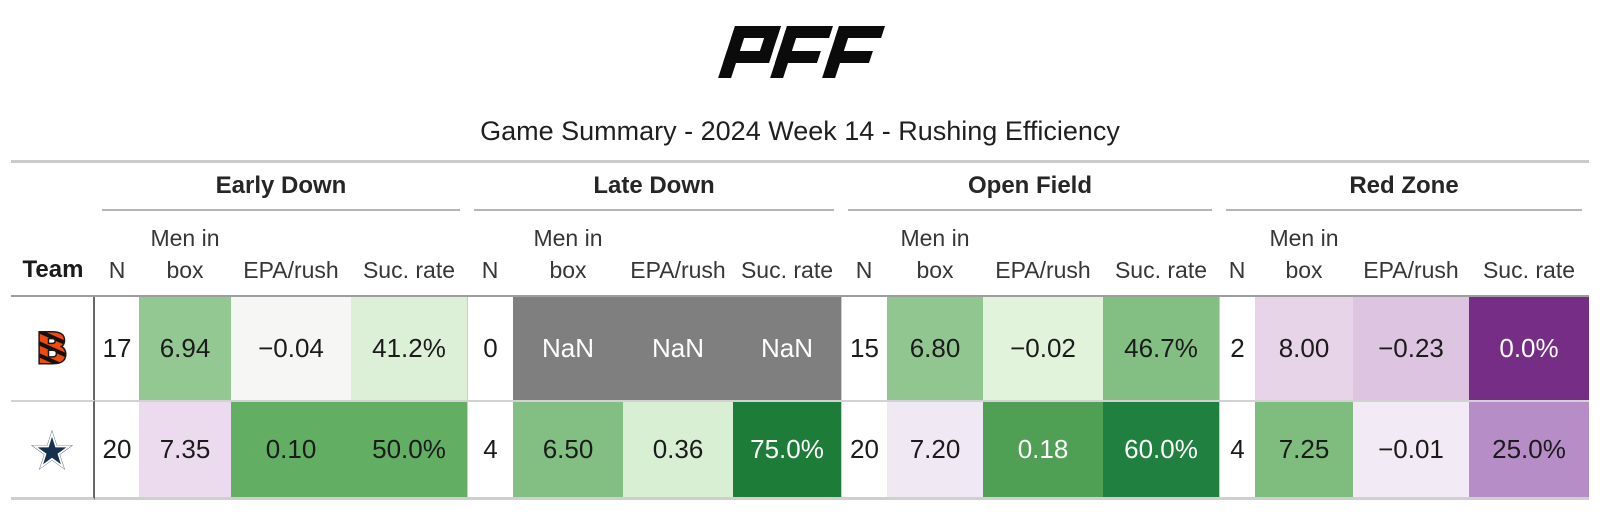  Describe the element at coordinates (678, 450) in the screenshot. I see `stat-cell: 0.36` at that location.